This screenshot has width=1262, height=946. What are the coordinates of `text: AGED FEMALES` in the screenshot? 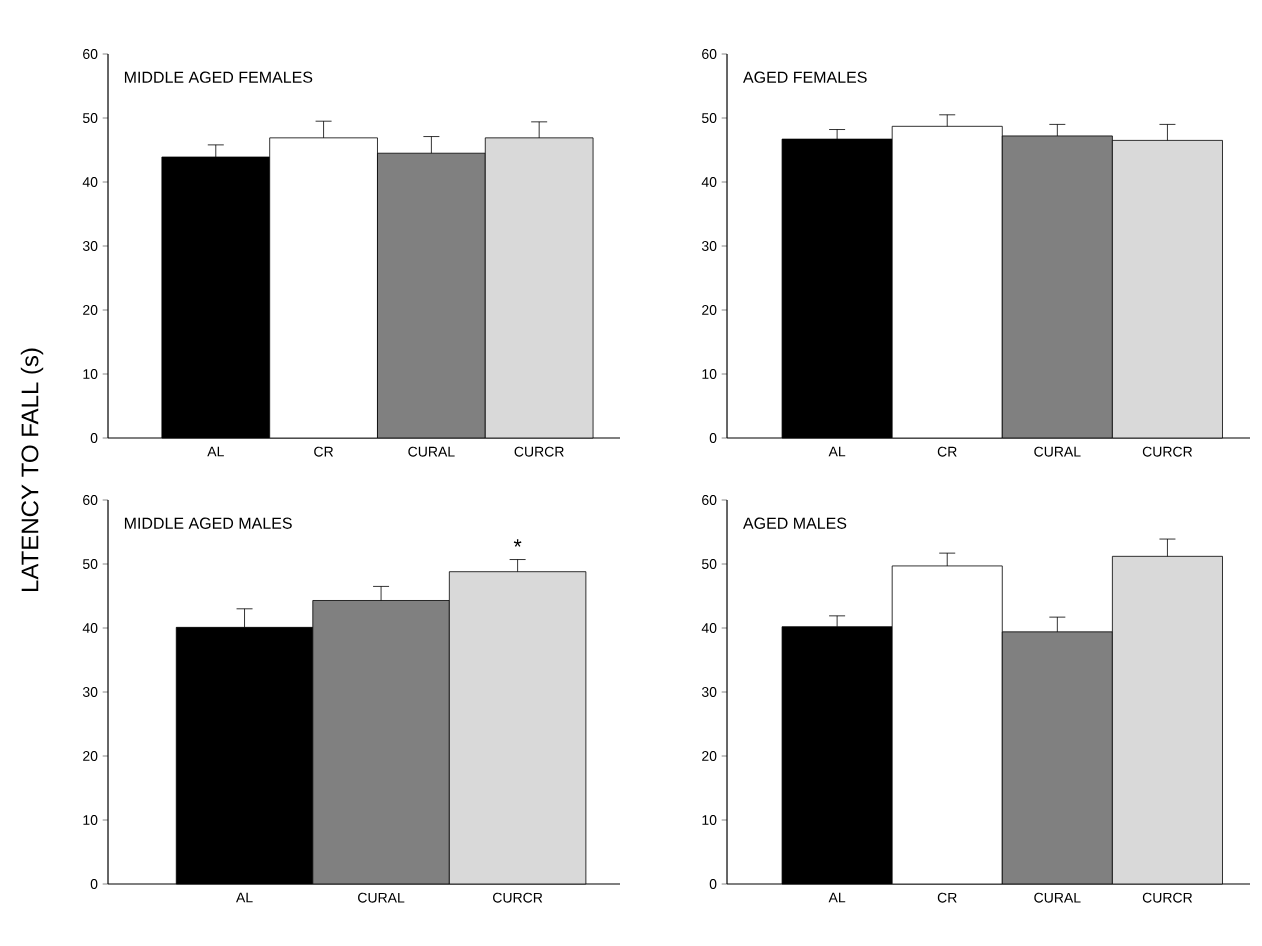 It's located at (804, 77).